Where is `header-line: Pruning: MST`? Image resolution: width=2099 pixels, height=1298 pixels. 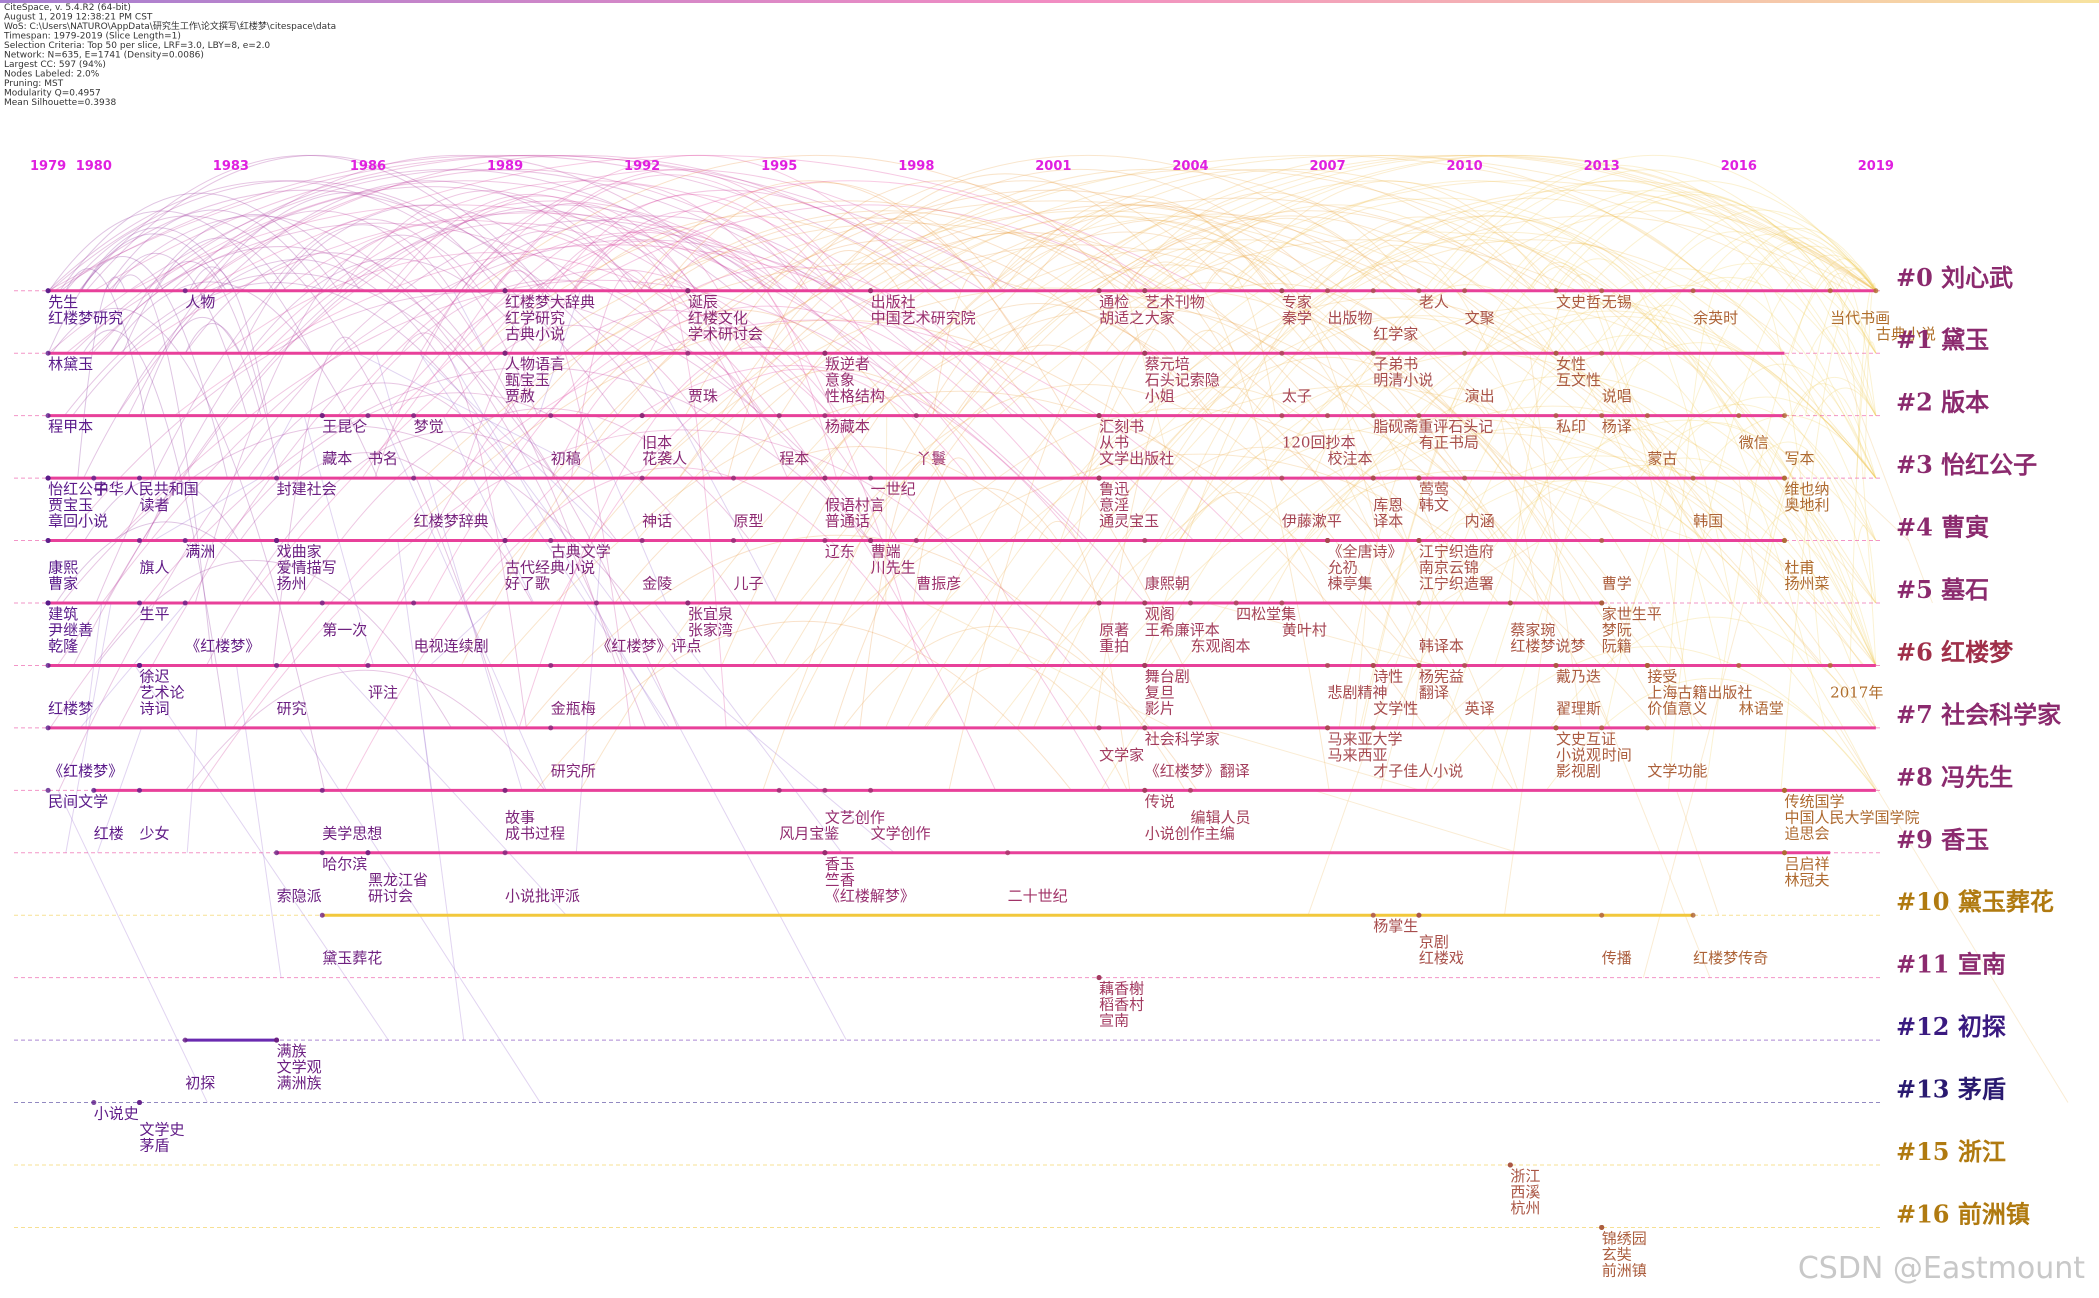
header-line: Pruning: MST is located at coordinates (34, 84).